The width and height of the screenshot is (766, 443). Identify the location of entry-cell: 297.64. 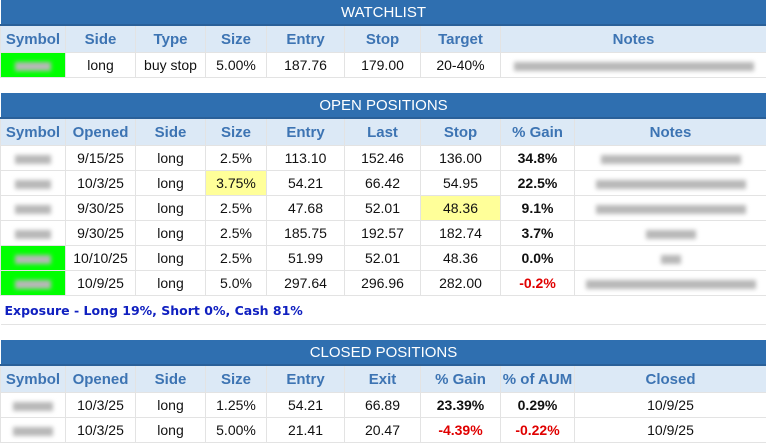
(306, 283).